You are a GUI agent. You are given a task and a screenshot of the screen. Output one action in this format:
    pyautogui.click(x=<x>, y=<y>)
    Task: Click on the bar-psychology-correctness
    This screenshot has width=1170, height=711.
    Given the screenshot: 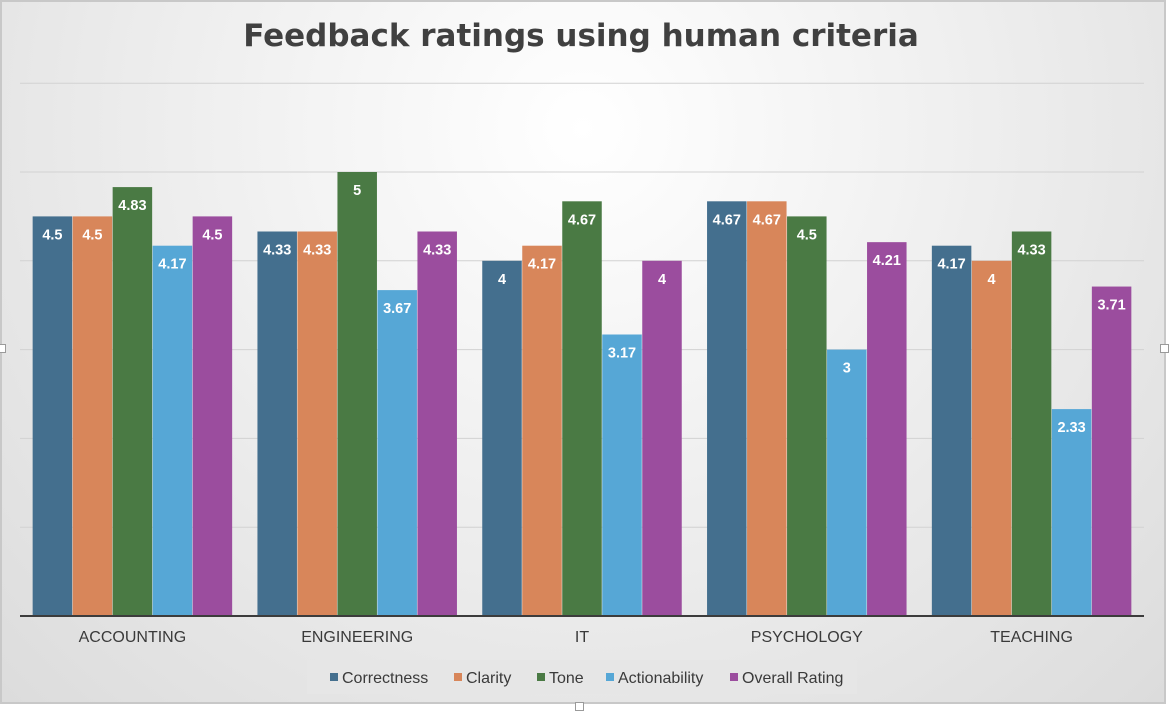 What is the action you would take?
    pyautogui.click(x=727, y=408)
    